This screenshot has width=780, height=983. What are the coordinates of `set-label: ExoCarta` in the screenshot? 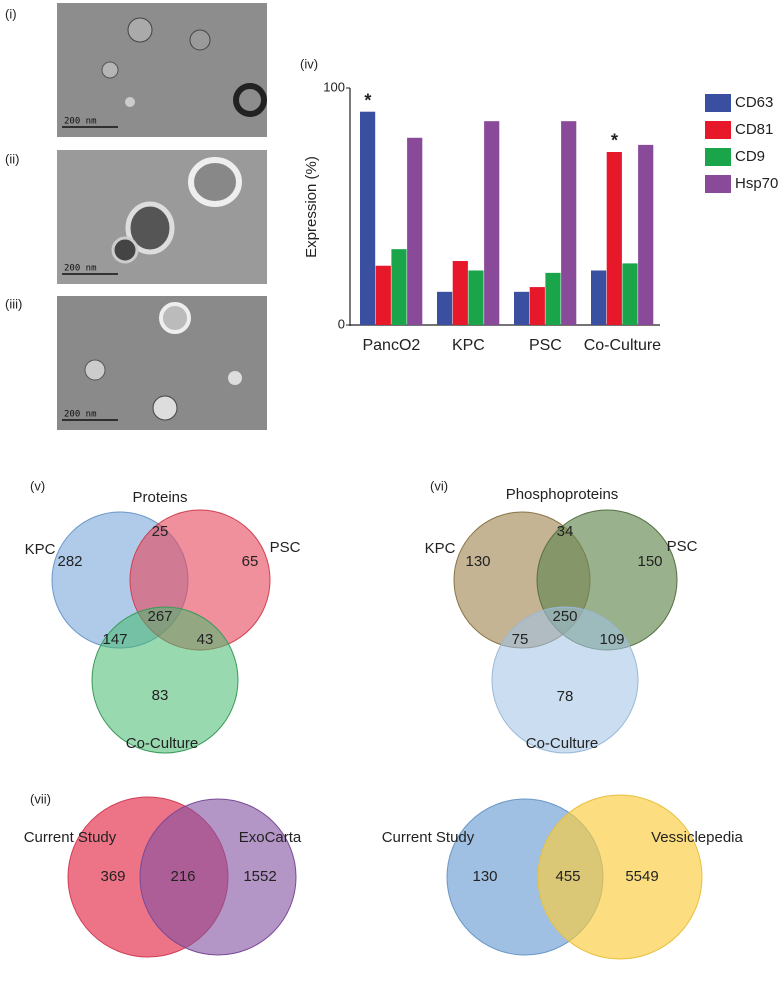 It's located at (270, 837).